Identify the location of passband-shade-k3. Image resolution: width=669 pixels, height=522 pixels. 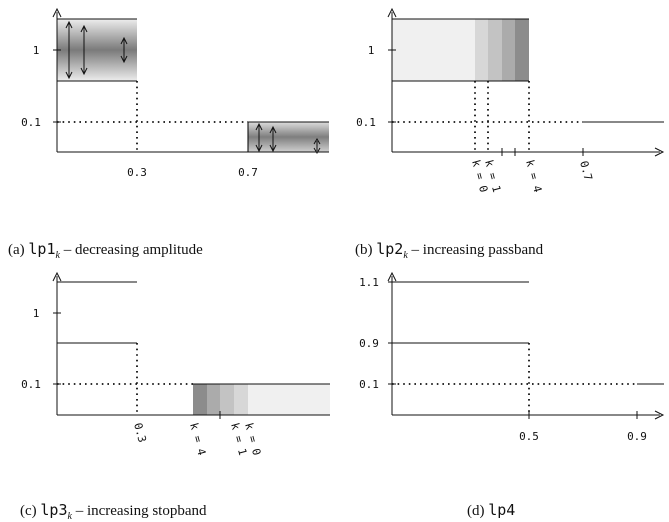
(508, 50).